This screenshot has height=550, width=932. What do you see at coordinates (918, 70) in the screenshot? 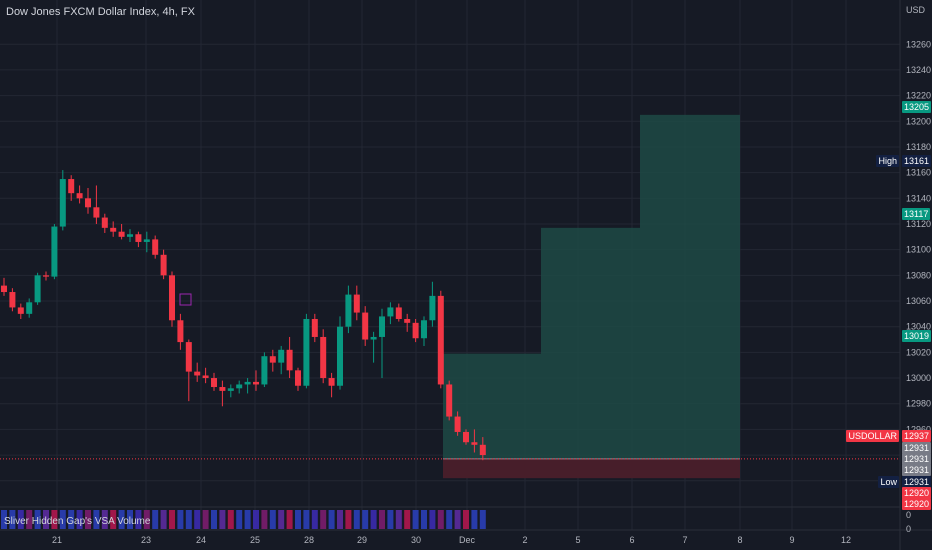
I see `price-tick-label: 13240` at bounding box center [918, 70].